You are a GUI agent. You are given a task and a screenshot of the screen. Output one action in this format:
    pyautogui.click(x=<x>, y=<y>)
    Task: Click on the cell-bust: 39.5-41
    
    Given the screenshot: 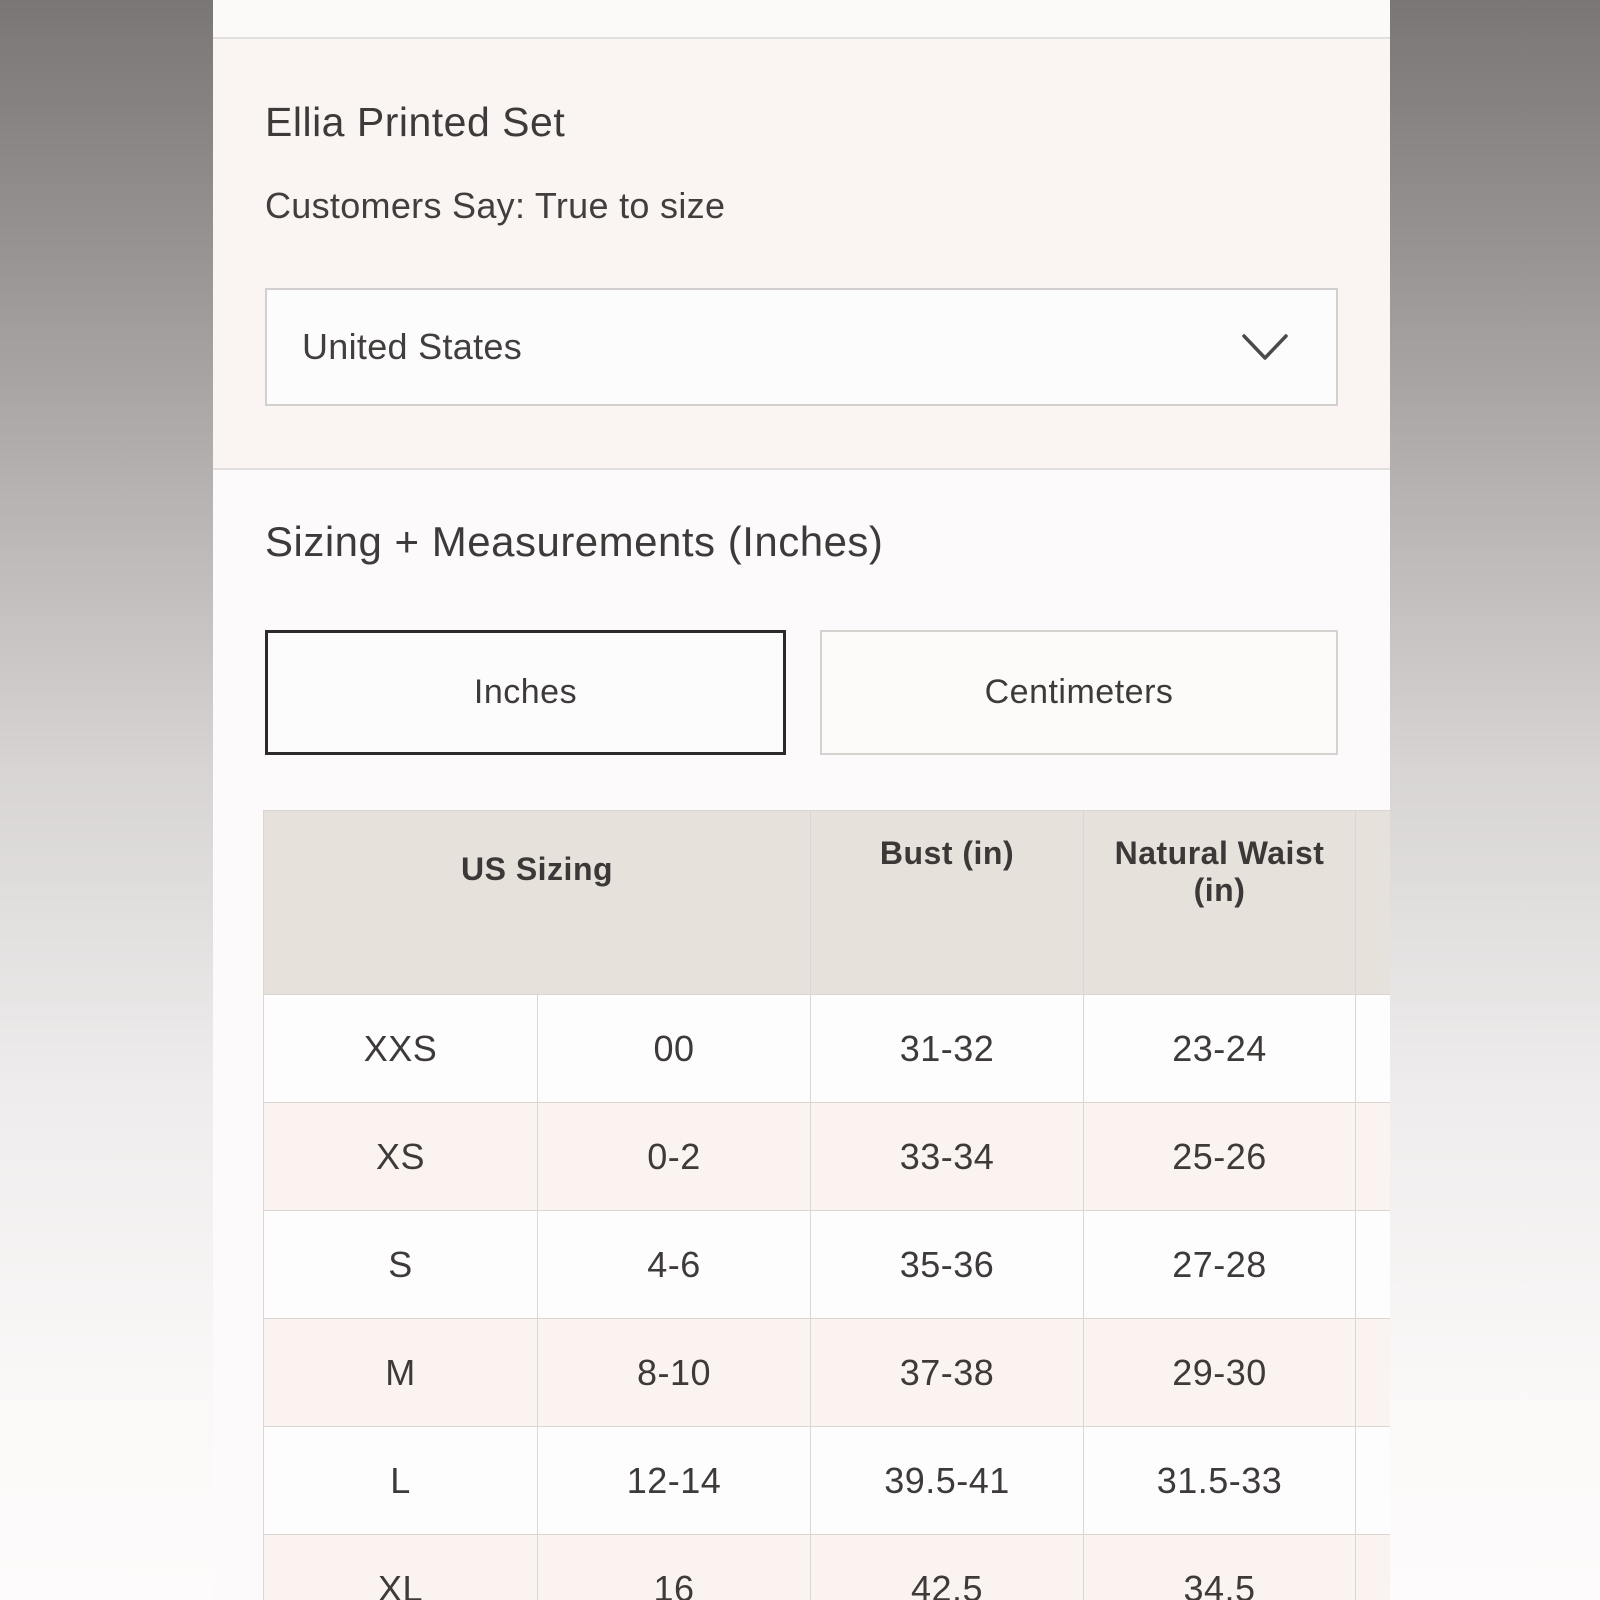 What is the action you would take?
    pyautogui.click(x=947, y=1480)
    